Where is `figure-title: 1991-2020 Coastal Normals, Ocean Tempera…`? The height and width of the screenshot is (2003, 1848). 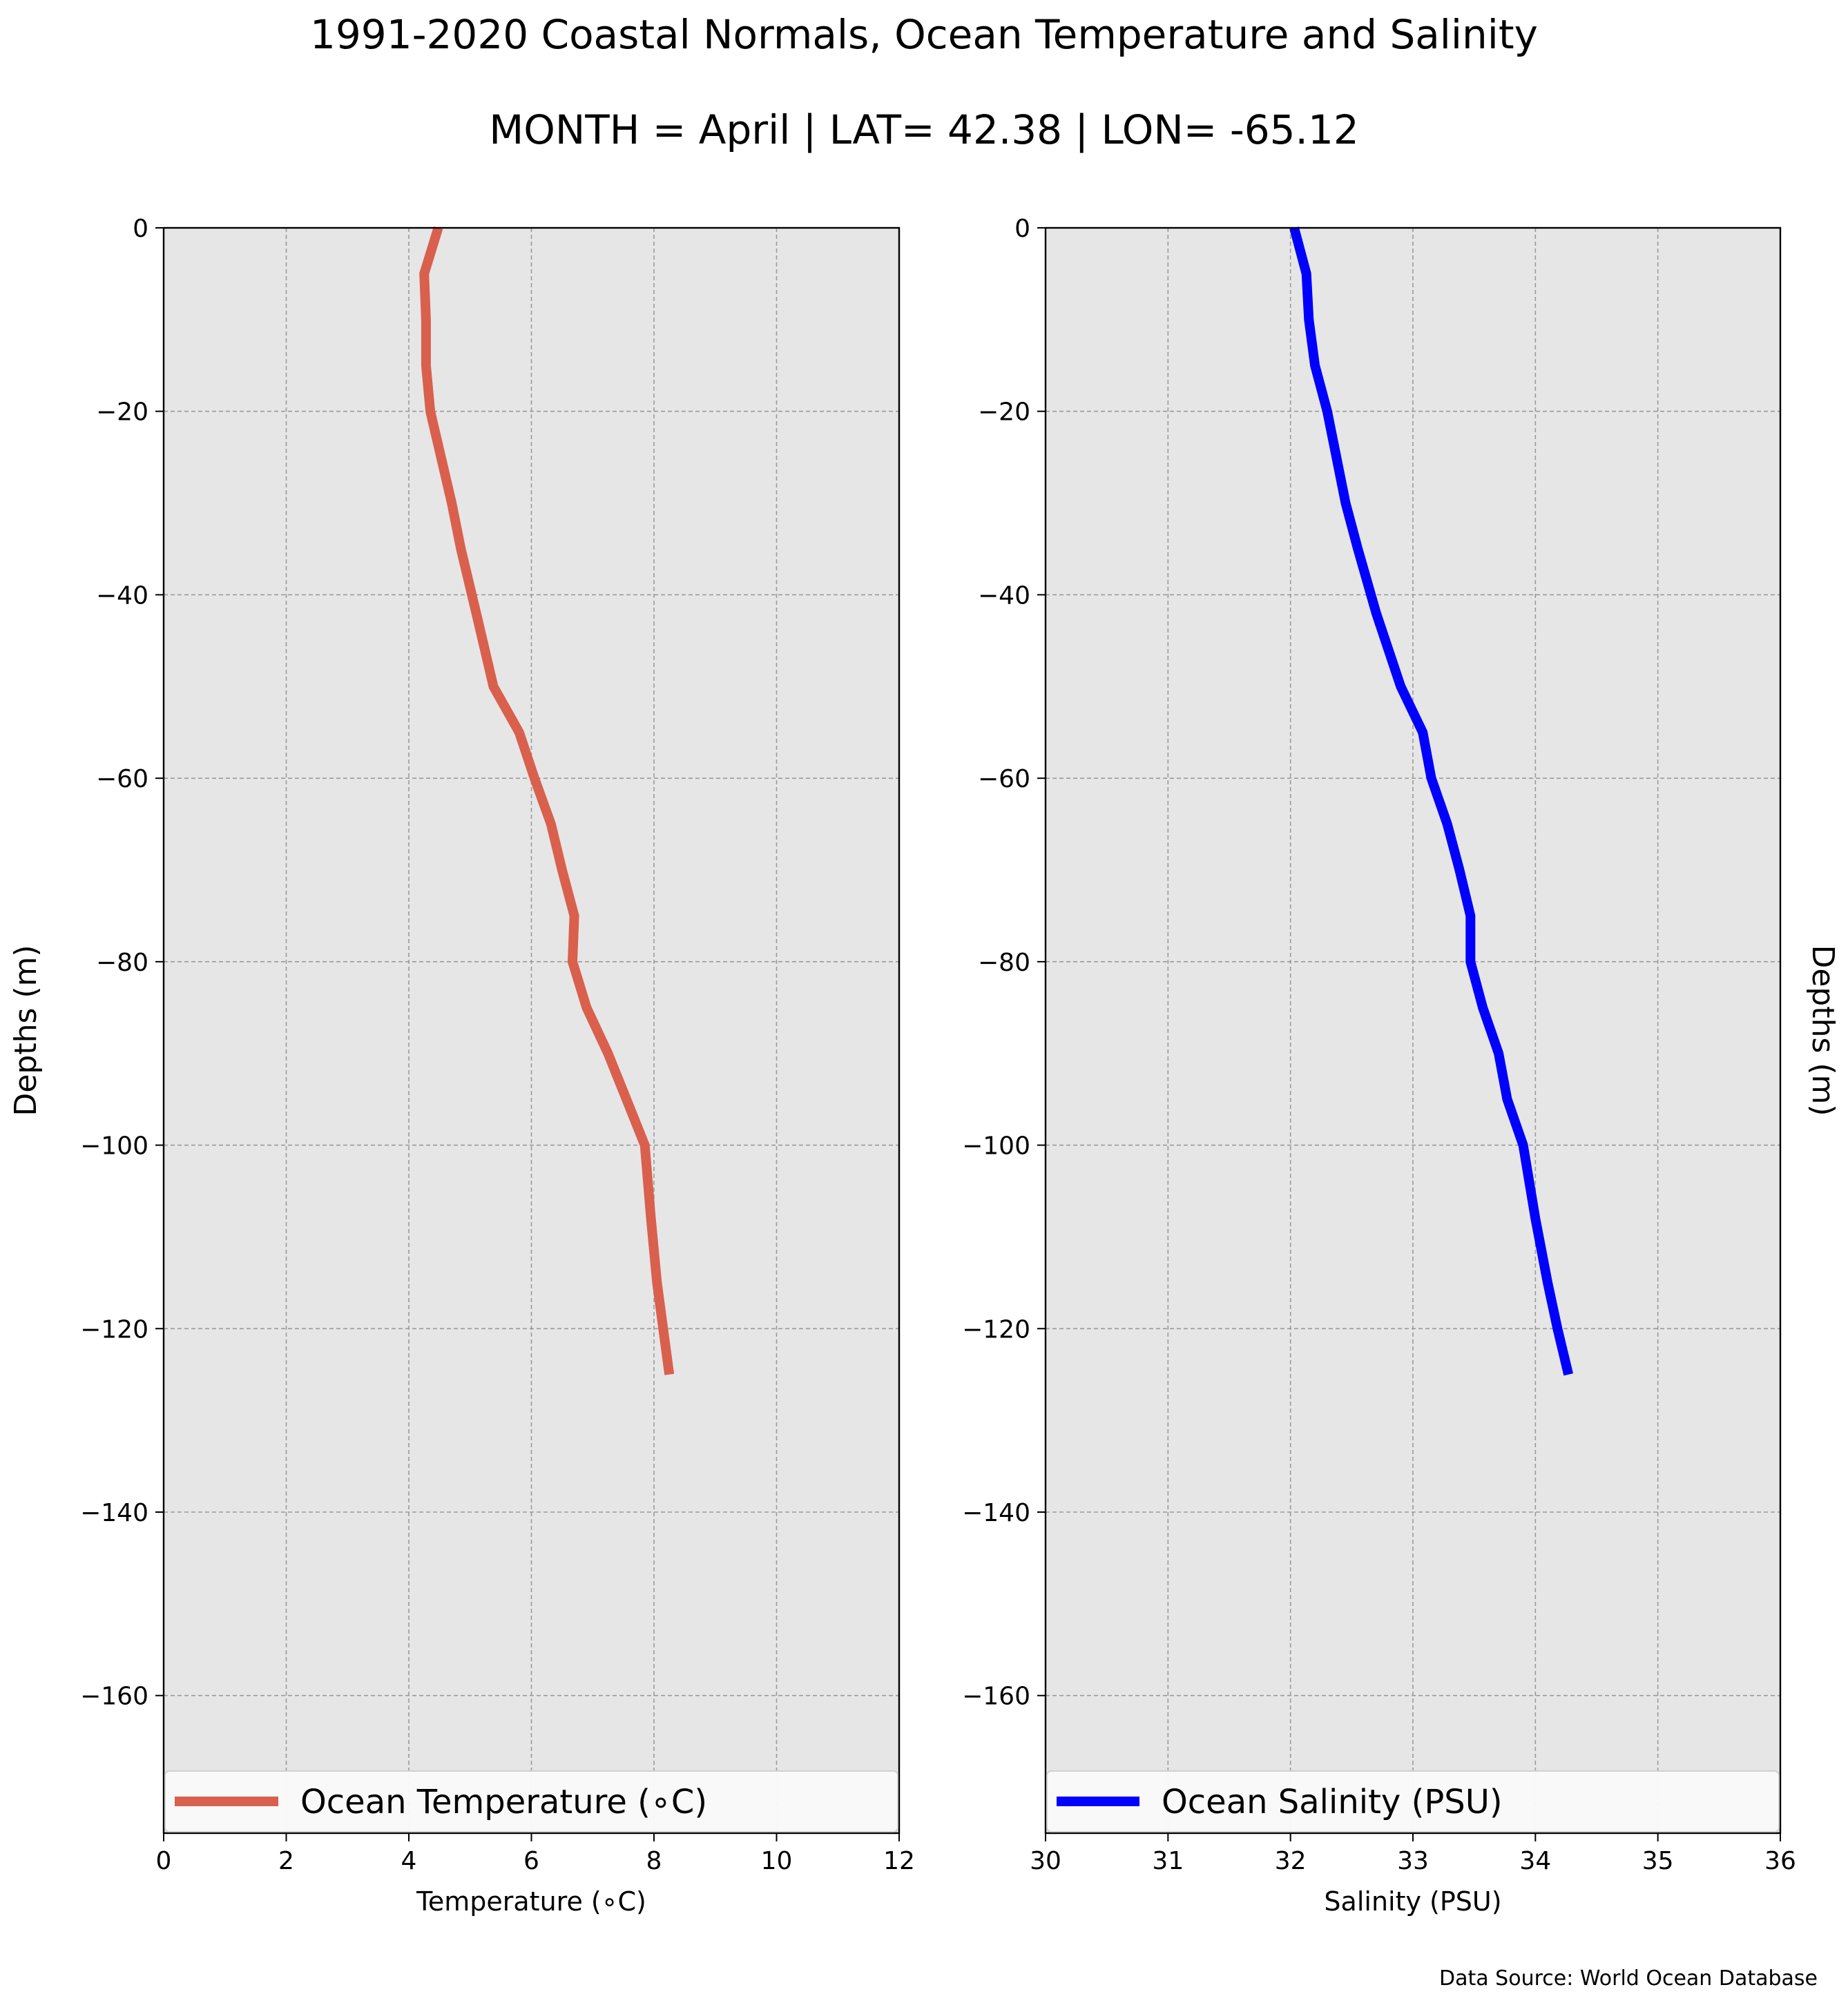
figure-title: 1991-2020 Coastal Normals, Ocean Tempera… is located at coordinates (924, 34).